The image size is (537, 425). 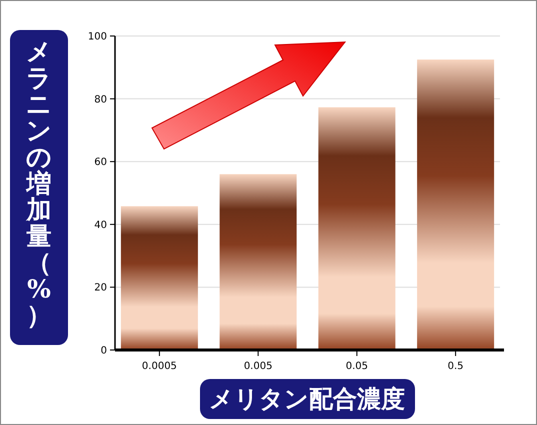 What do you see at coordinates (100, 225) in the screenshot?
I see `y-tick-label: 40` at bounding box center [100, 225].